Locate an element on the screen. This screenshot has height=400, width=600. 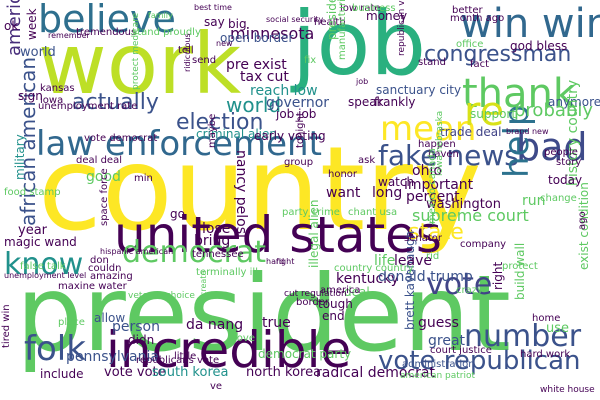
word-america: america is located at coordinates (340, 290).